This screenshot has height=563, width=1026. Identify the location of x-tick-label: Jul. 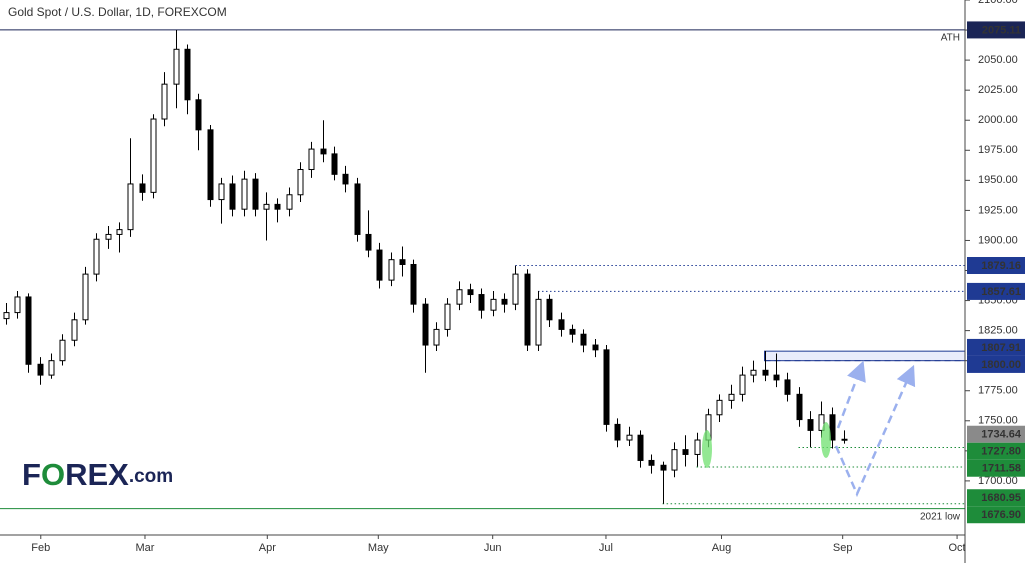
(606, 548).